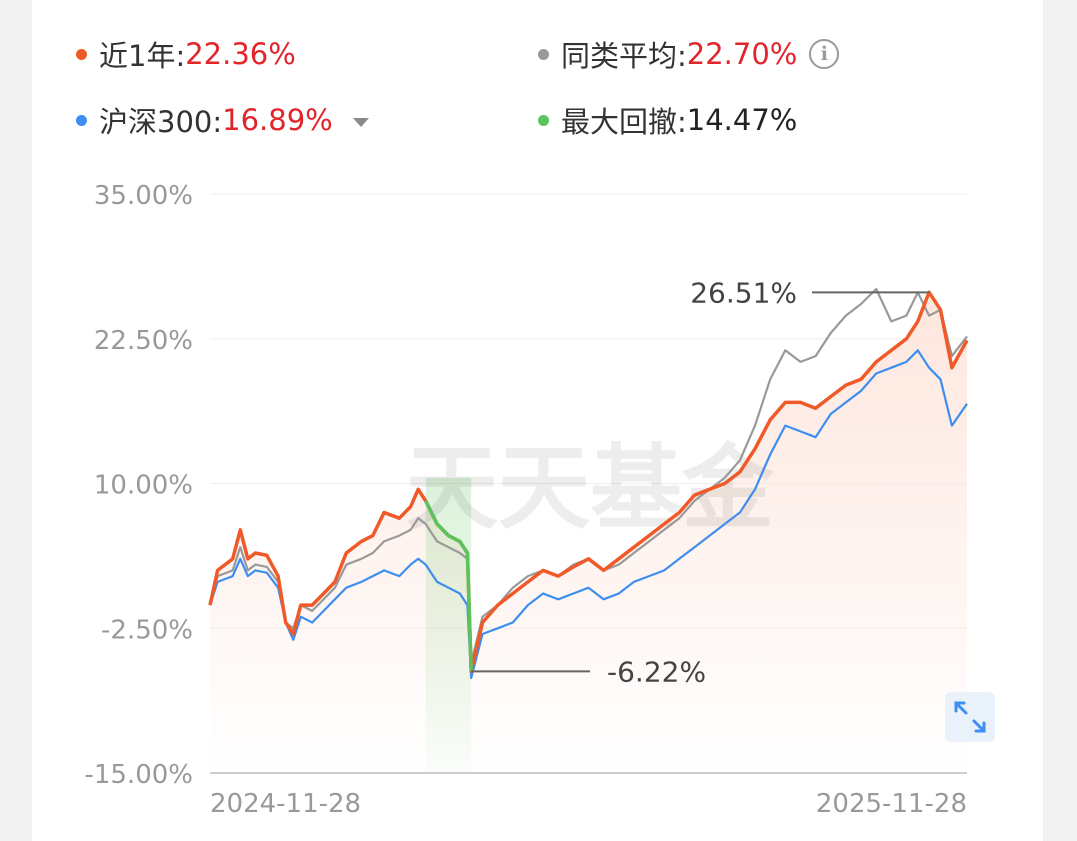 This screenshot has width=1077, height=841. Describe the element at coordinates (143, 341) in the screenshot. I see `y-tick-label: 22.50%` at that location.